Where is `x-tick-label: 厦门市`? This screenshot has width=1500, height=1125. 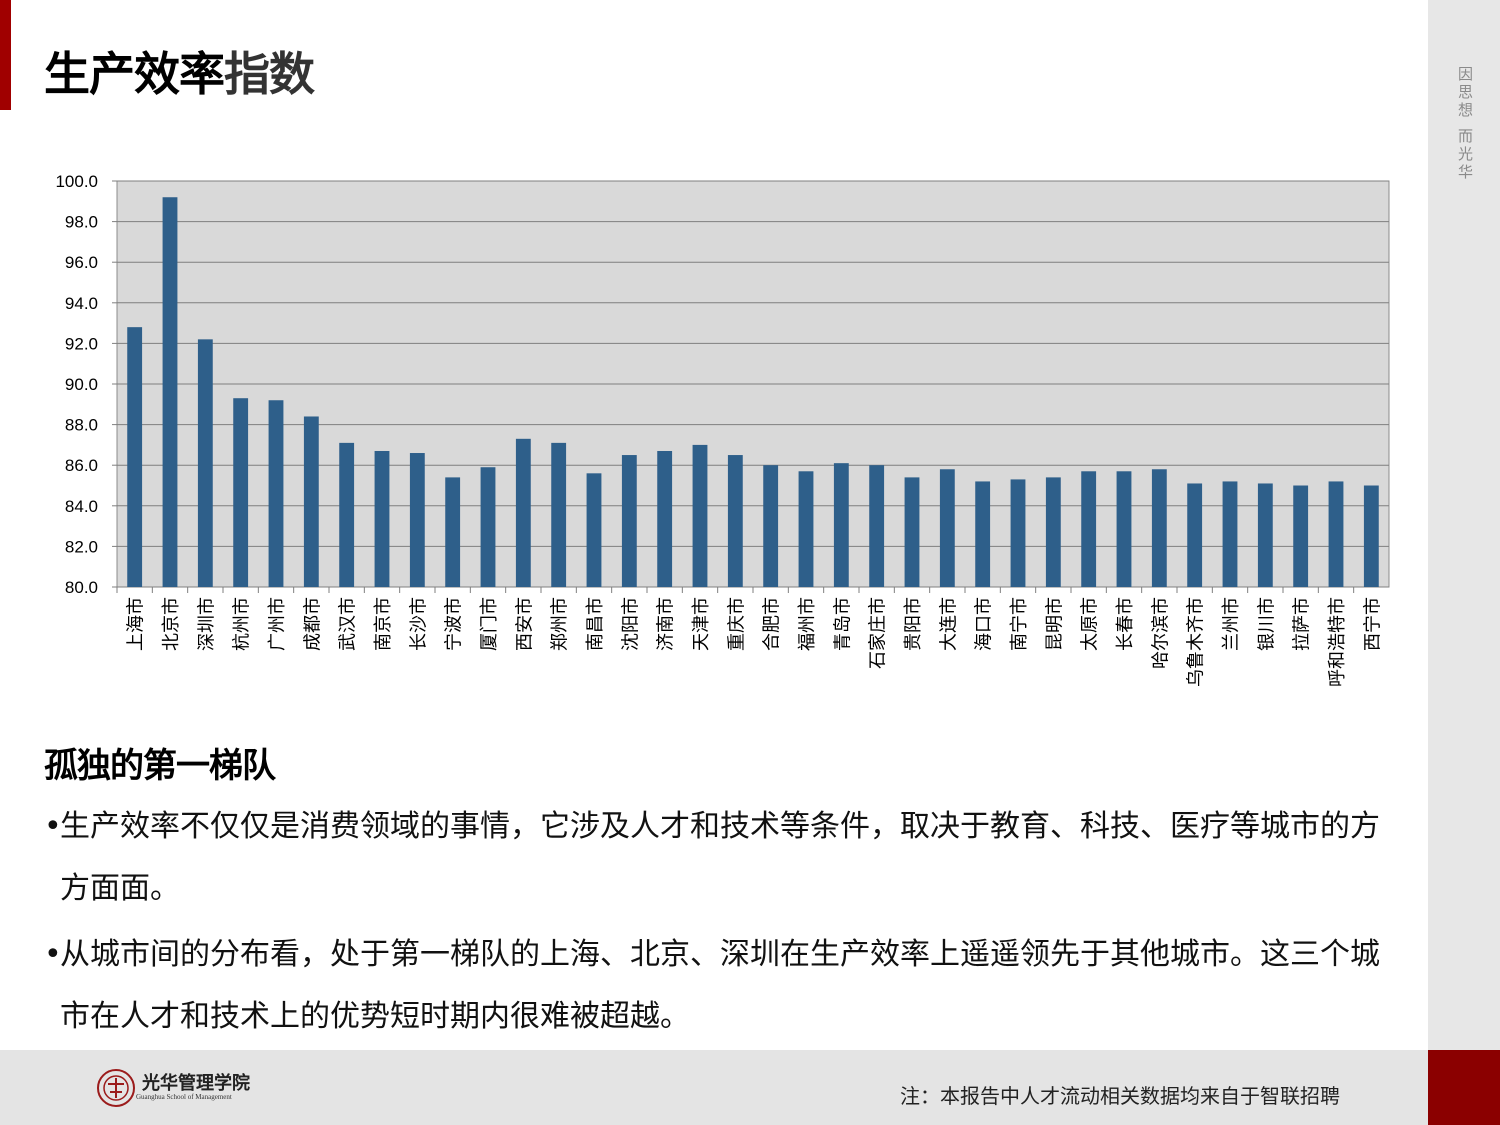
x-tick-label: 厦门市 is located at coordinates (489, 624).